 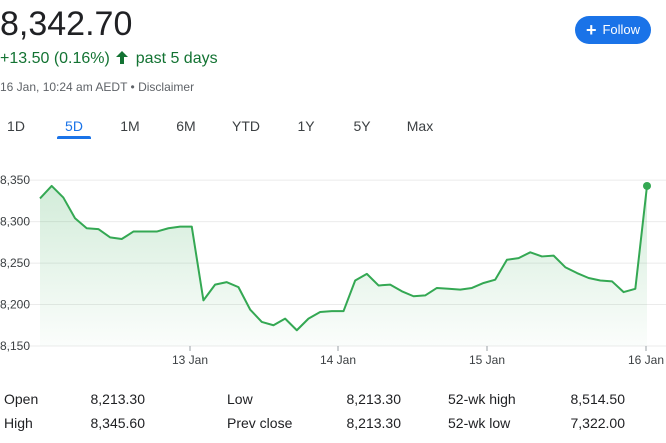 I want to click on quote-timestamp: 16 Jan, 10:24 am AEDT, so click(x=64, y=87).